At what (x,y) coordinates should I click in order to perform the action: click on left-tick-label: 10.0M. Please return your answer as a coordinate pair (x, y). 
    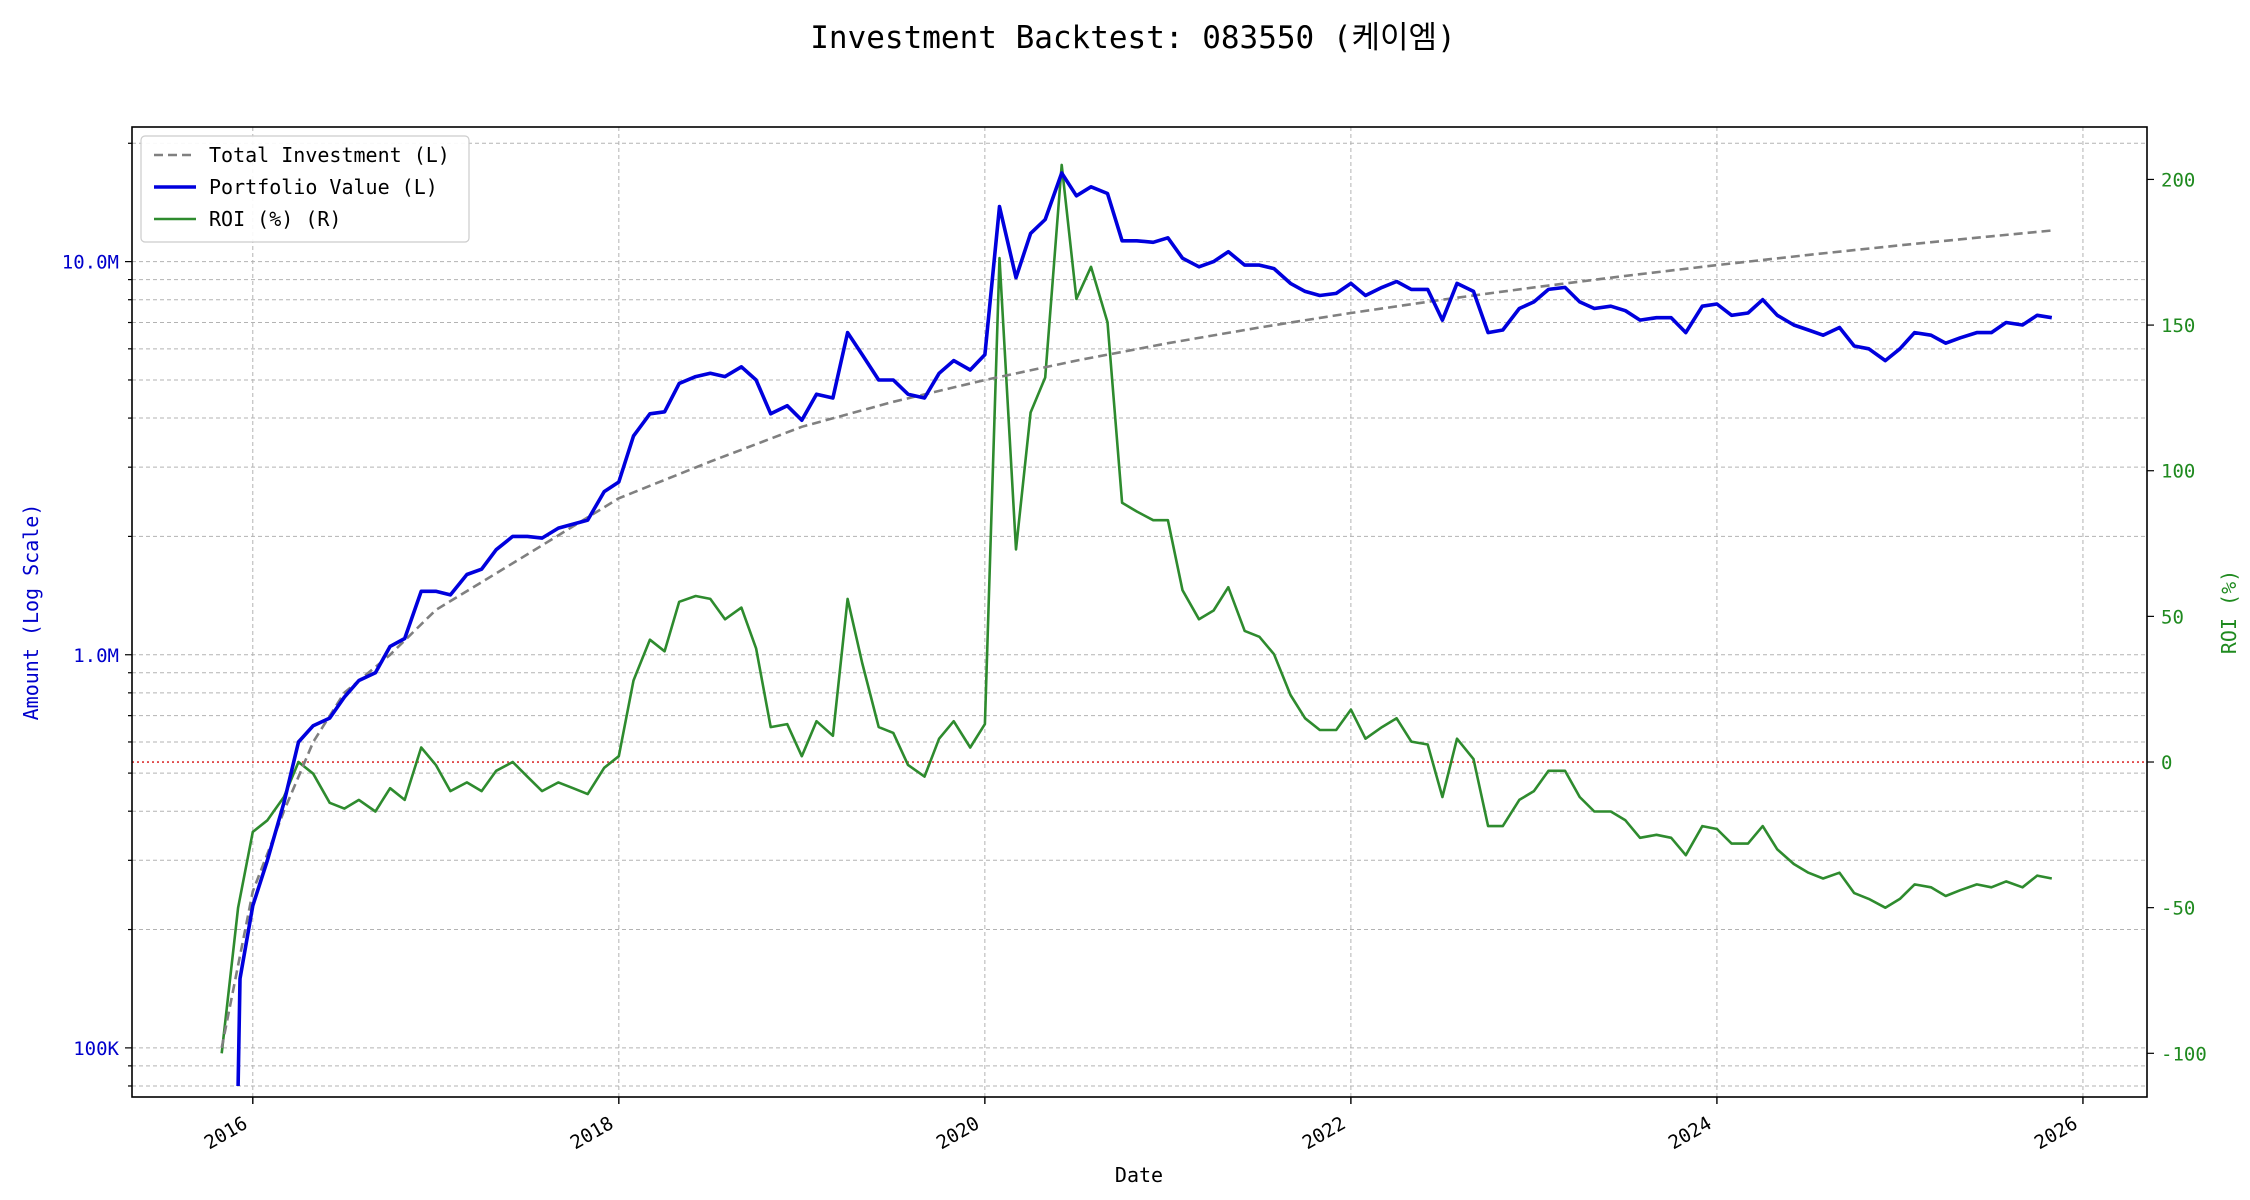
    Looking at the image, I should click on (90, 263).